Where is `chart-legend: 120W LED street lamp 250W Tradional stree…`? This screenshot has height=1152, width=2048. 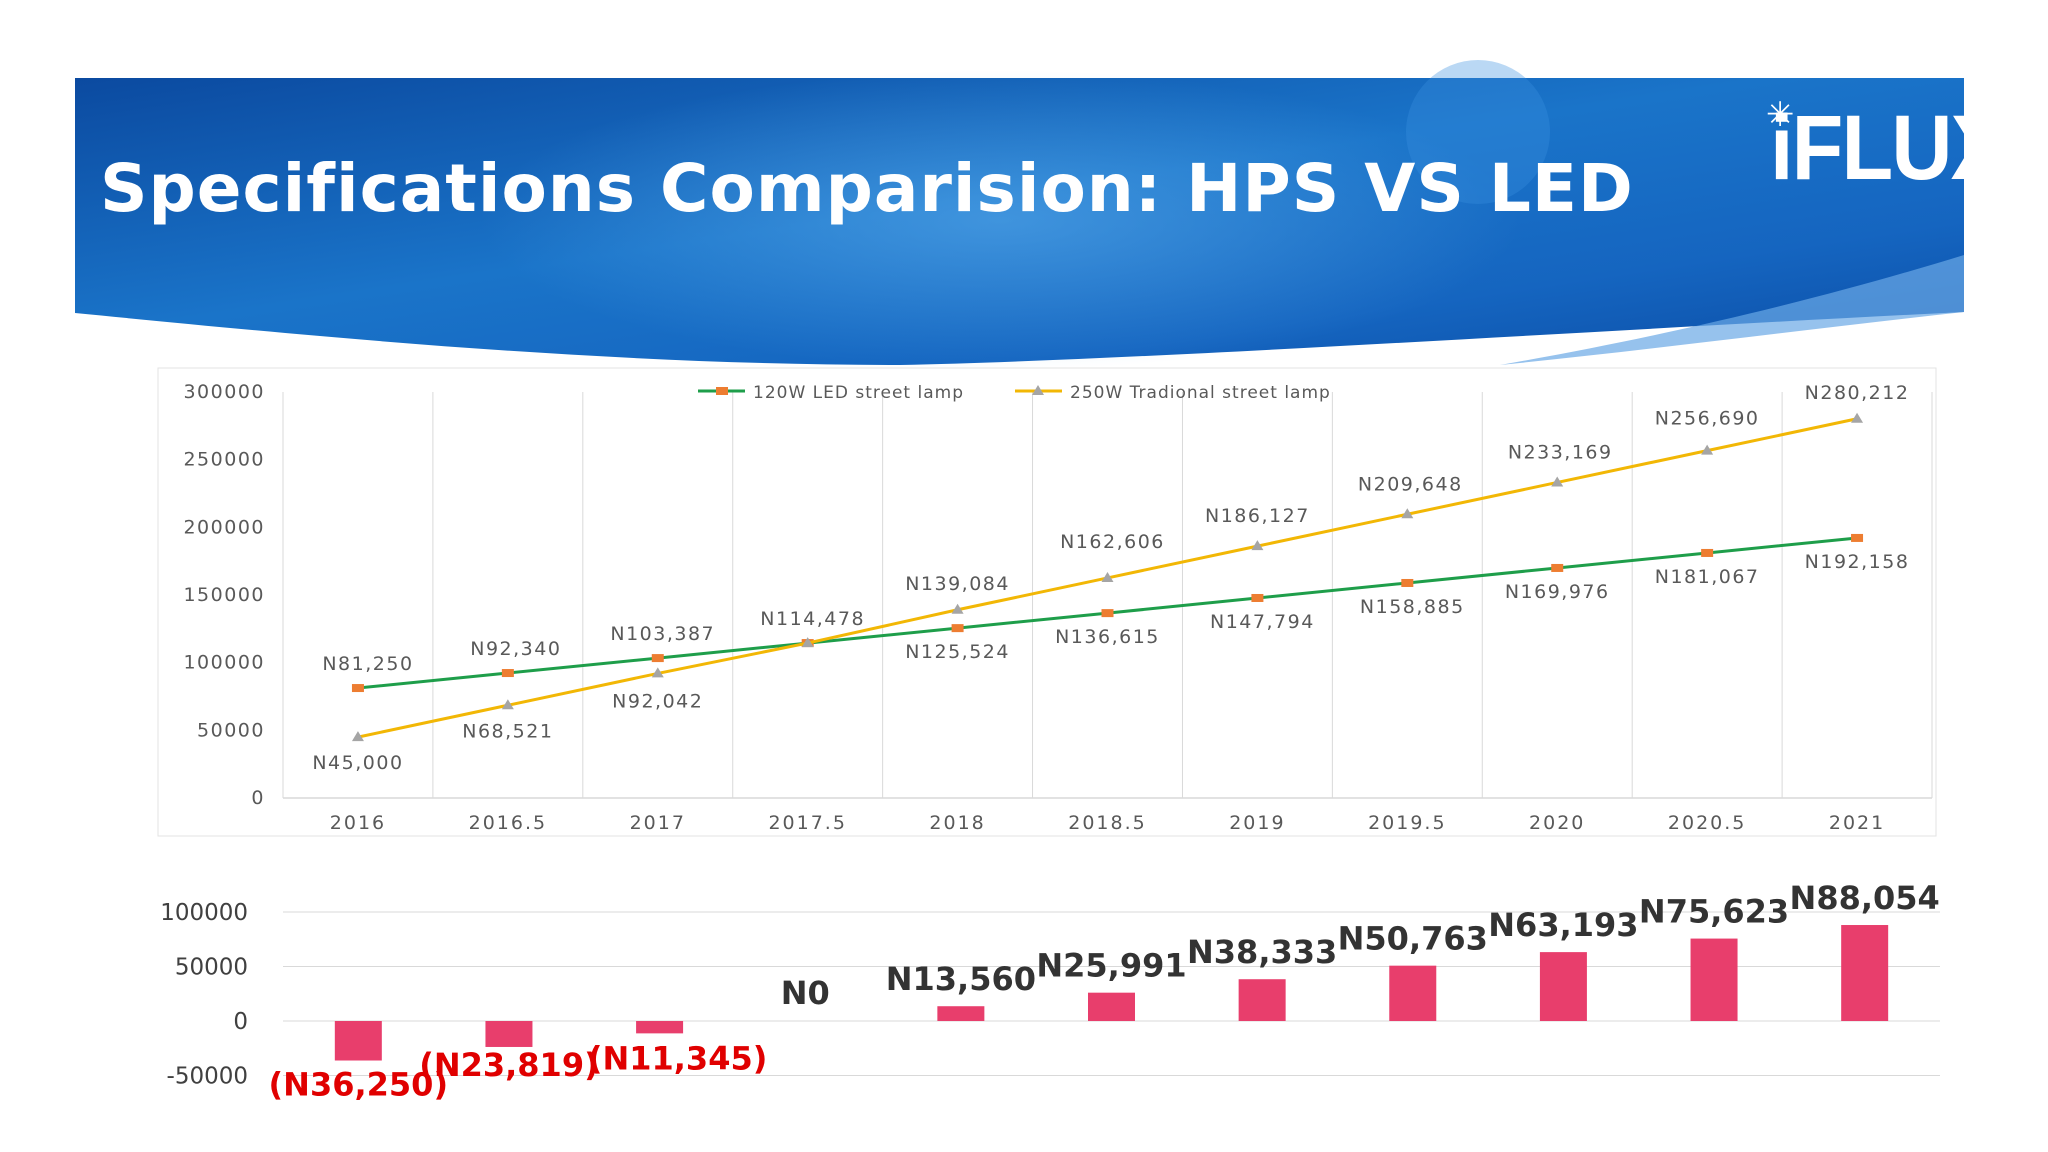 chart-legend: 120W LED street lamp 250W Tradional stree… is located at coordinates (1014, 393).